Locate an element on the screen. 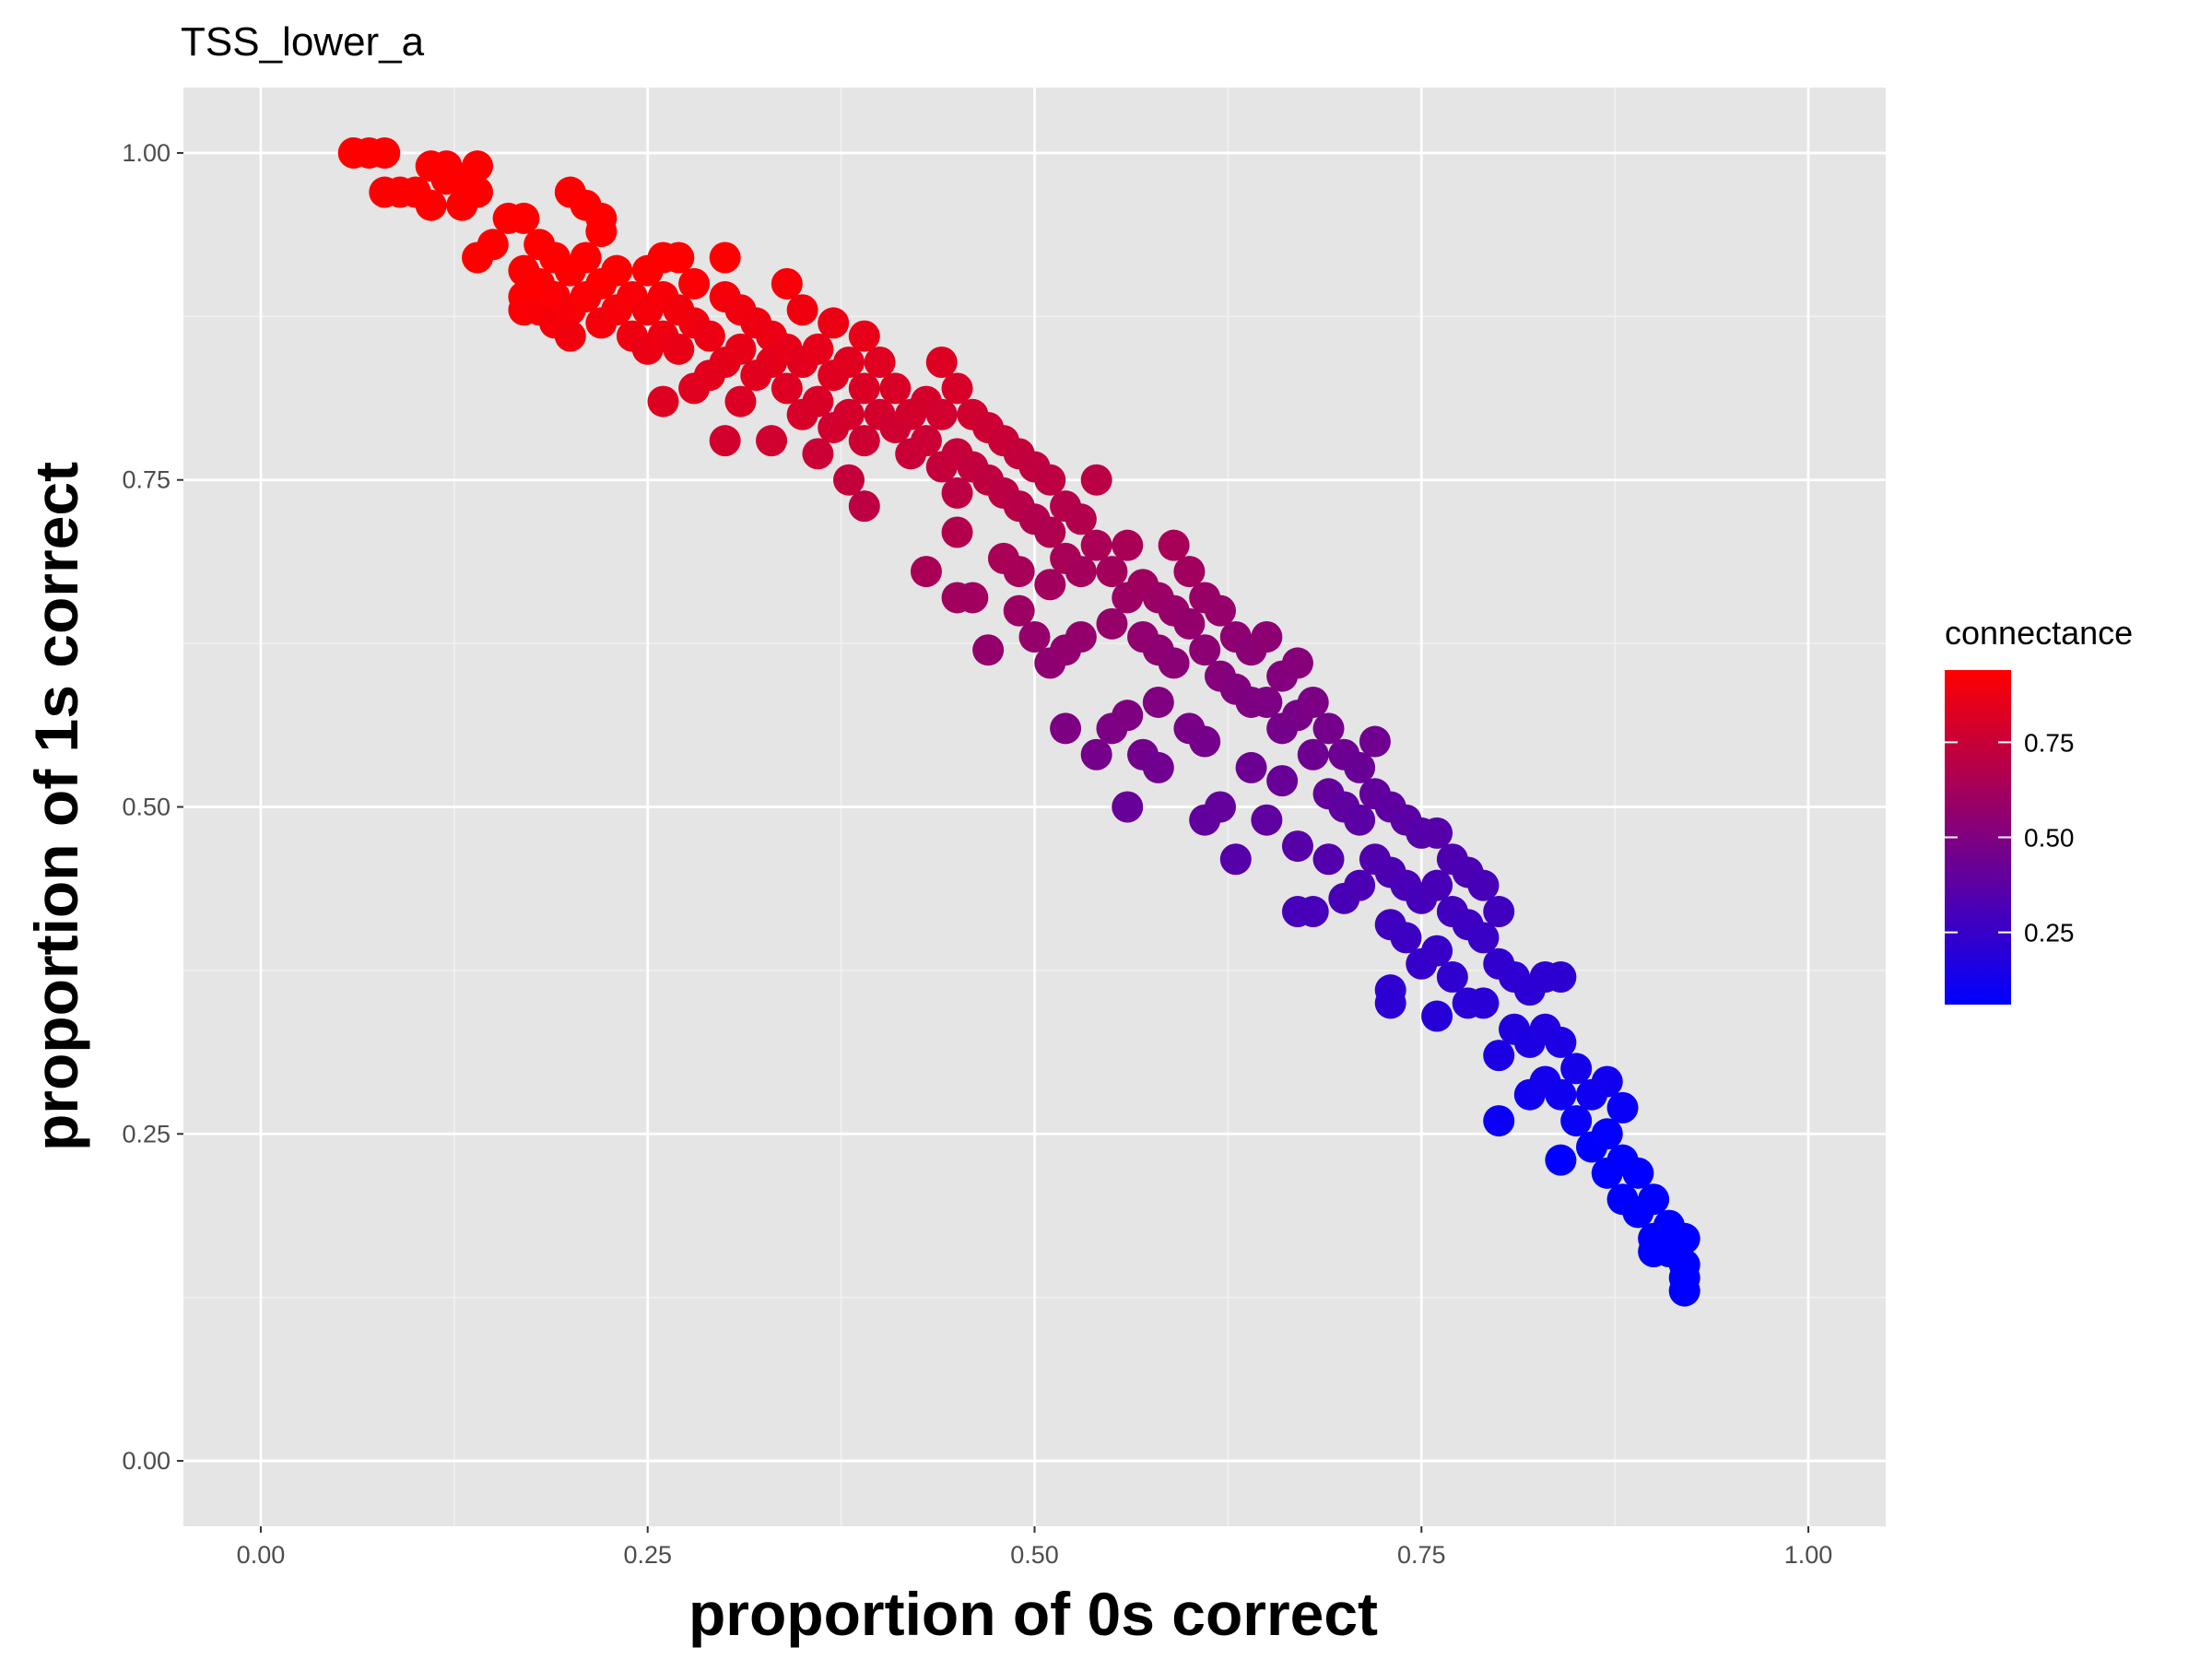 The height and width of the screenshot is (1659, 2212). x-axis-title: proportion of 0s correct is located at coordinates (1033, 1614).